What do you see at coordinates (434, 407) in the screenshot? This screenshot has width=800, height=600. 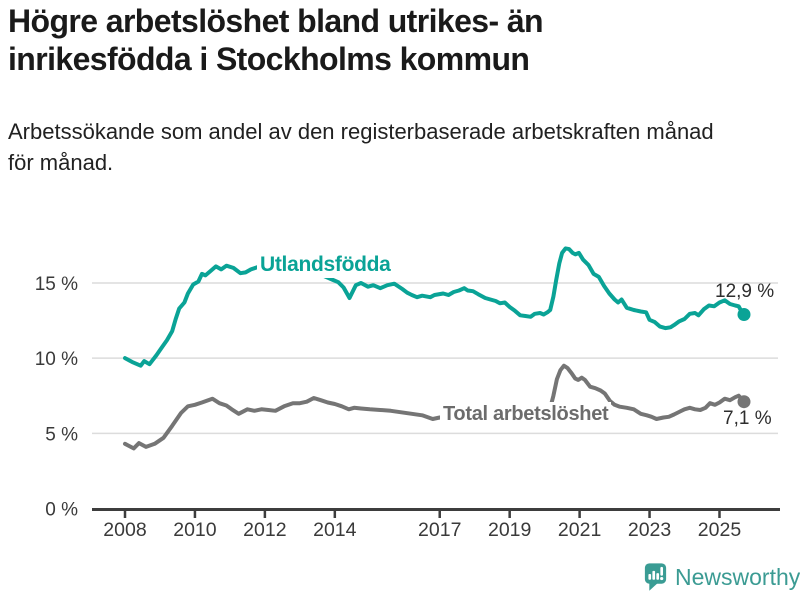 I see `series-line-total` at bounding box center [434, 407].